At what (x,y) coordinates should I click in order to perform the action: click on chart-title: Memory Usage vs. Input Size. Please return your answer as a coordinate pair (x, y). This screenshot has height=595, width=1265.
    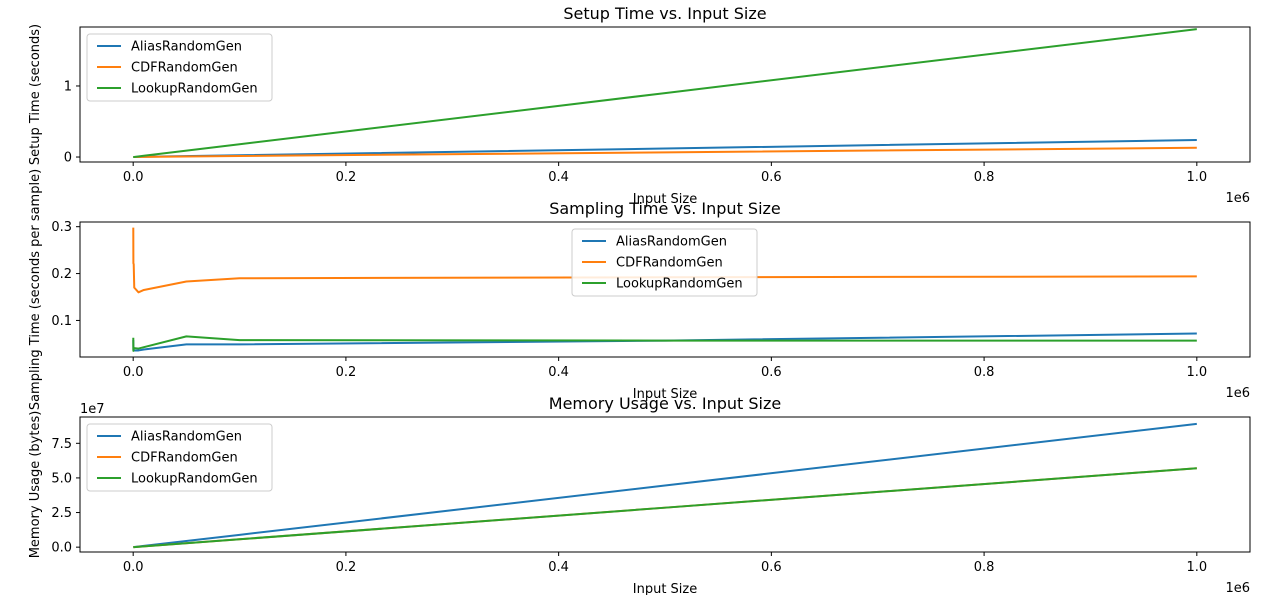
    Looking at the image, I should click on (665, 403).